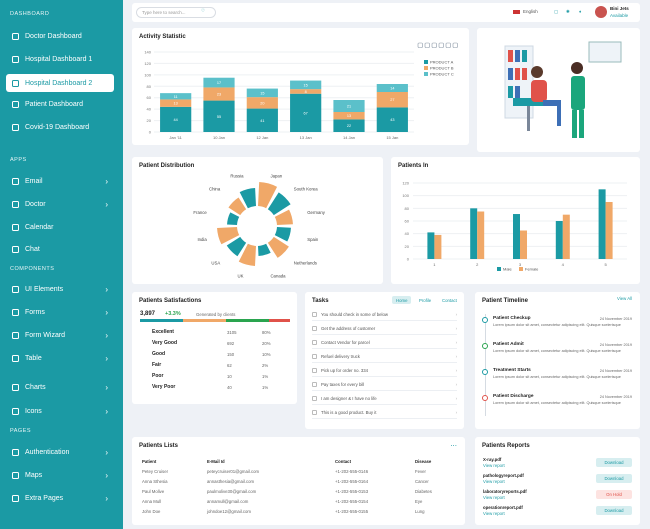  Describe the element at coordinates (434, 45) in the screenshot. I see `zoom-out-icon` at that location.